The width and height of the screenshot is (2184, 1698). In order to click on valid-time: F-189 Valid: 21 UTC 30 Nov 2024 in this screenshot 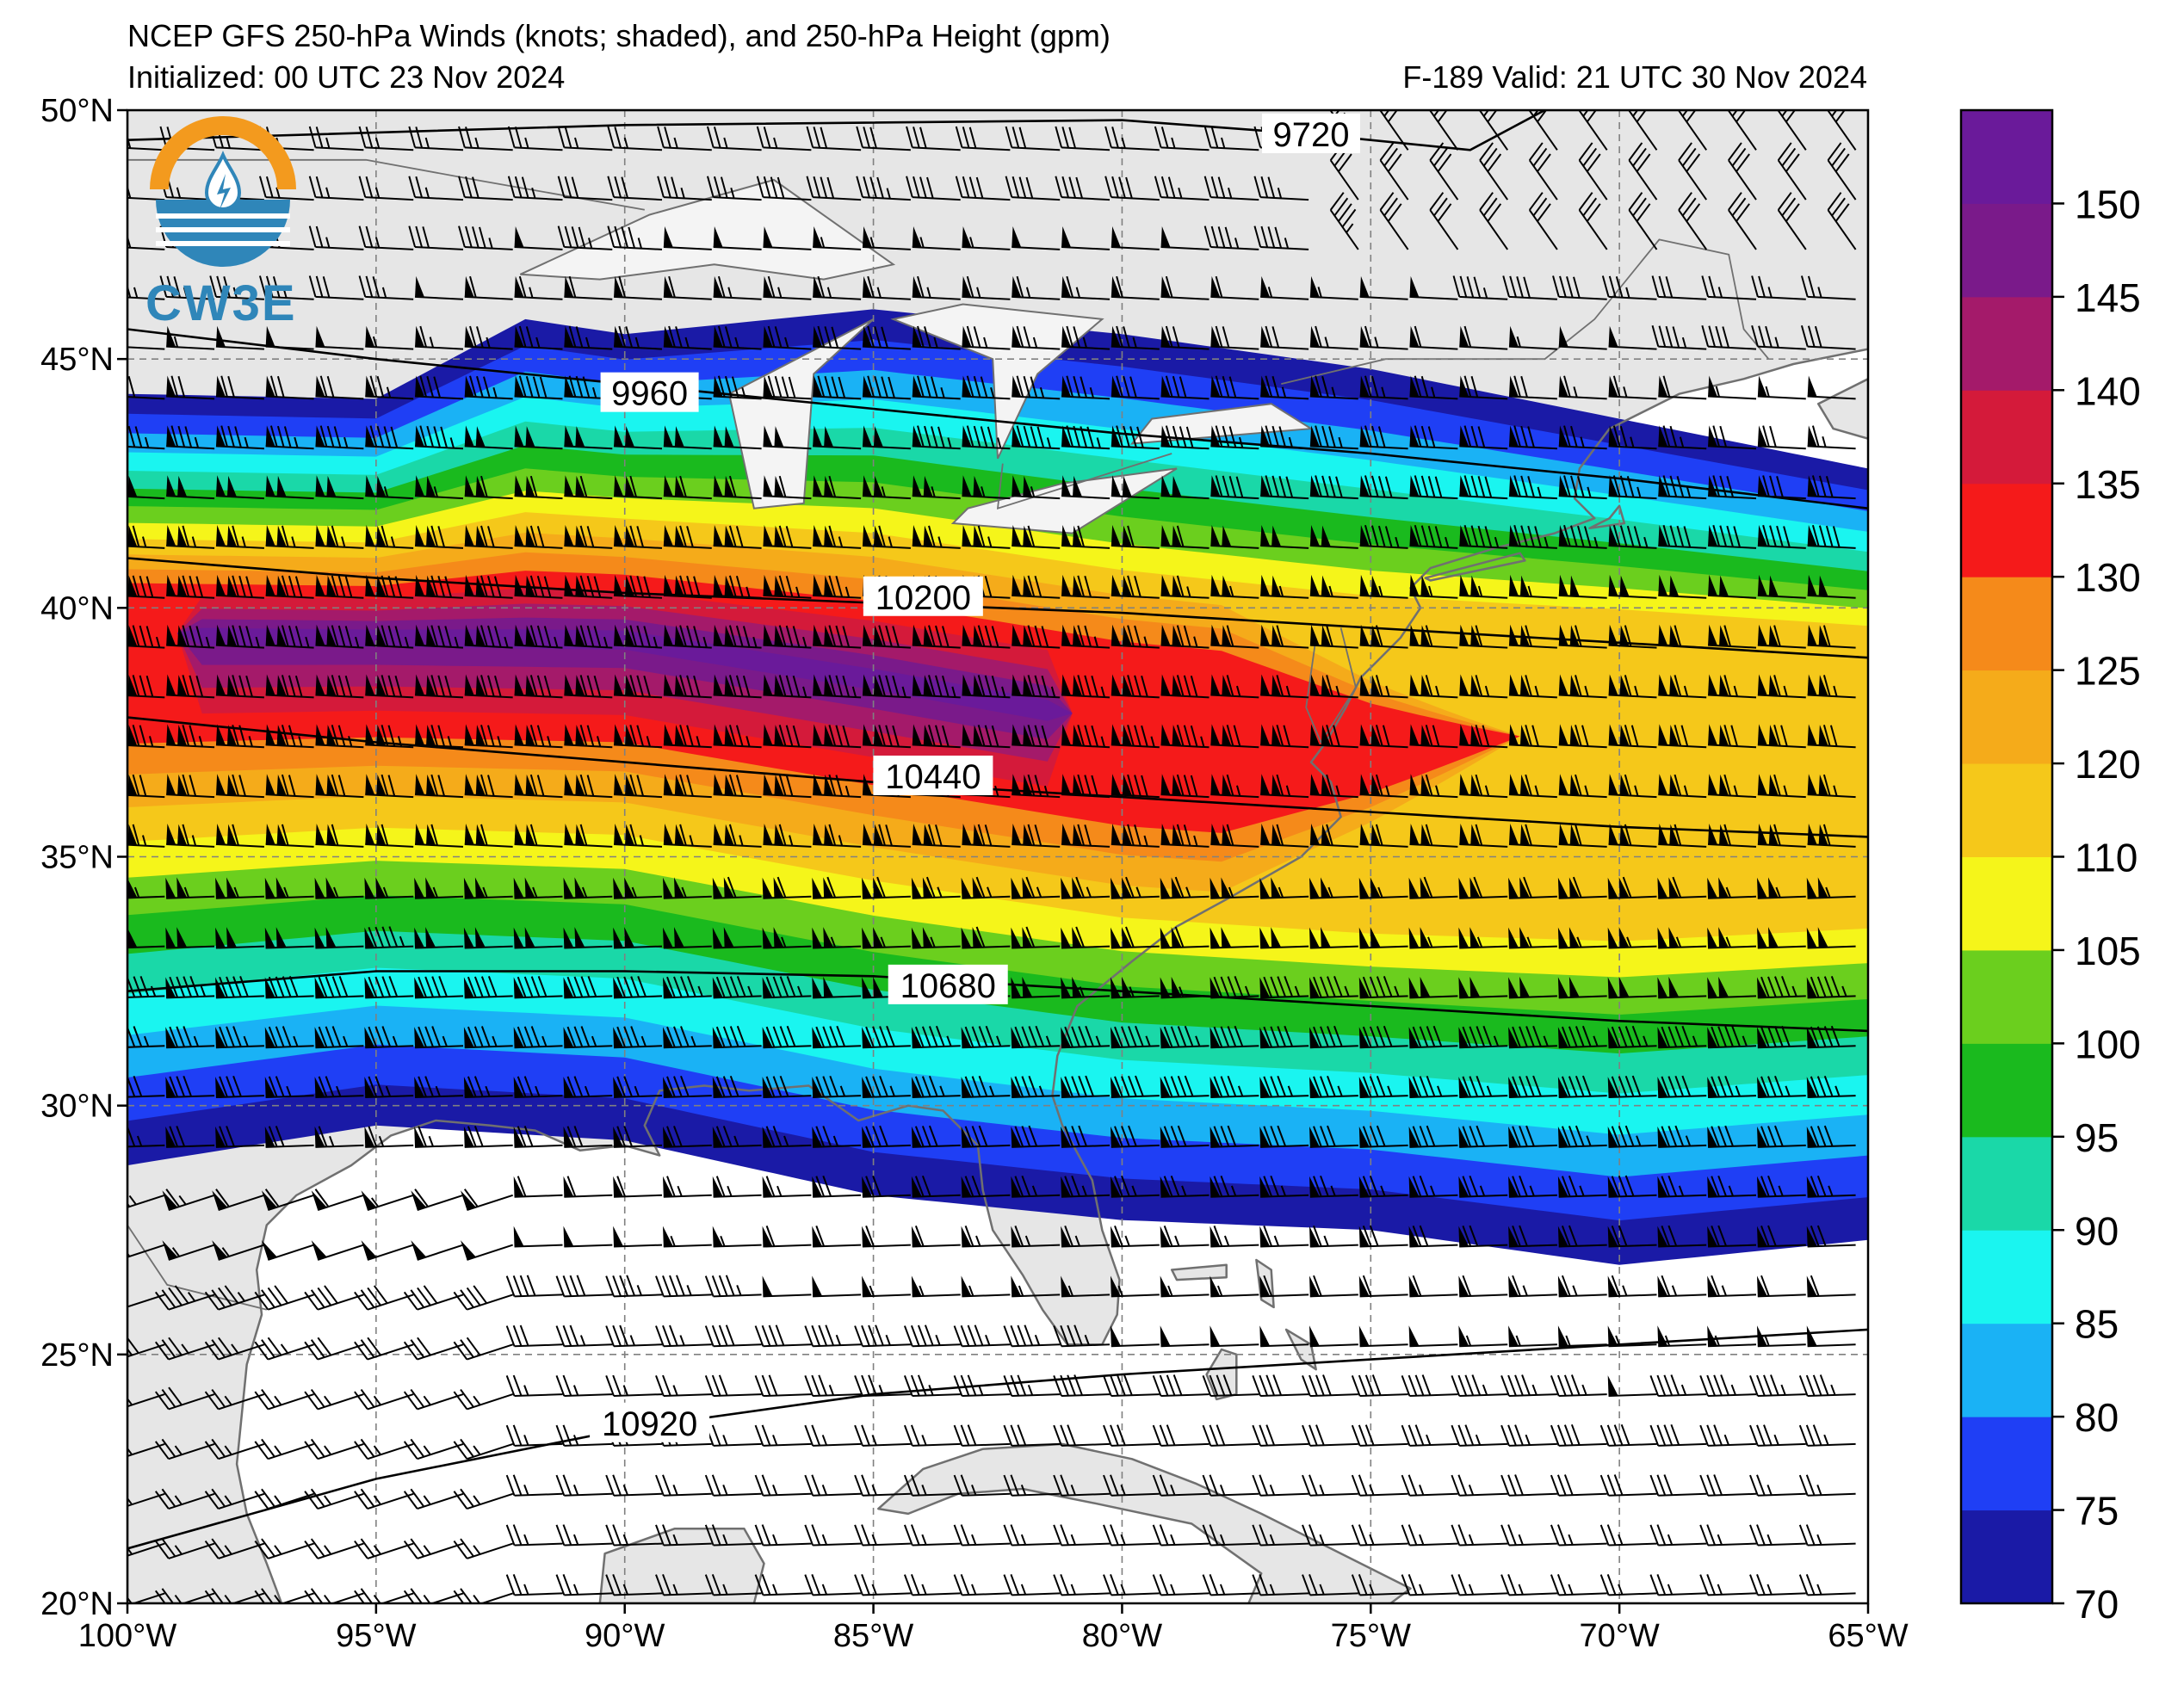, I will do `click(1634, 77)`.